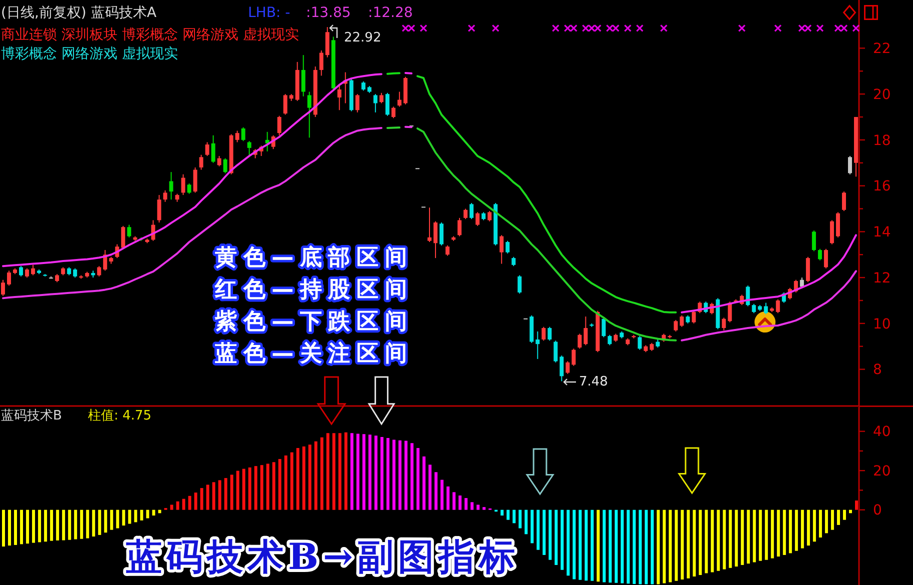 The image size is (913, 585). I want to click on annotation: 黄色—底部区间, so click(314, 257).